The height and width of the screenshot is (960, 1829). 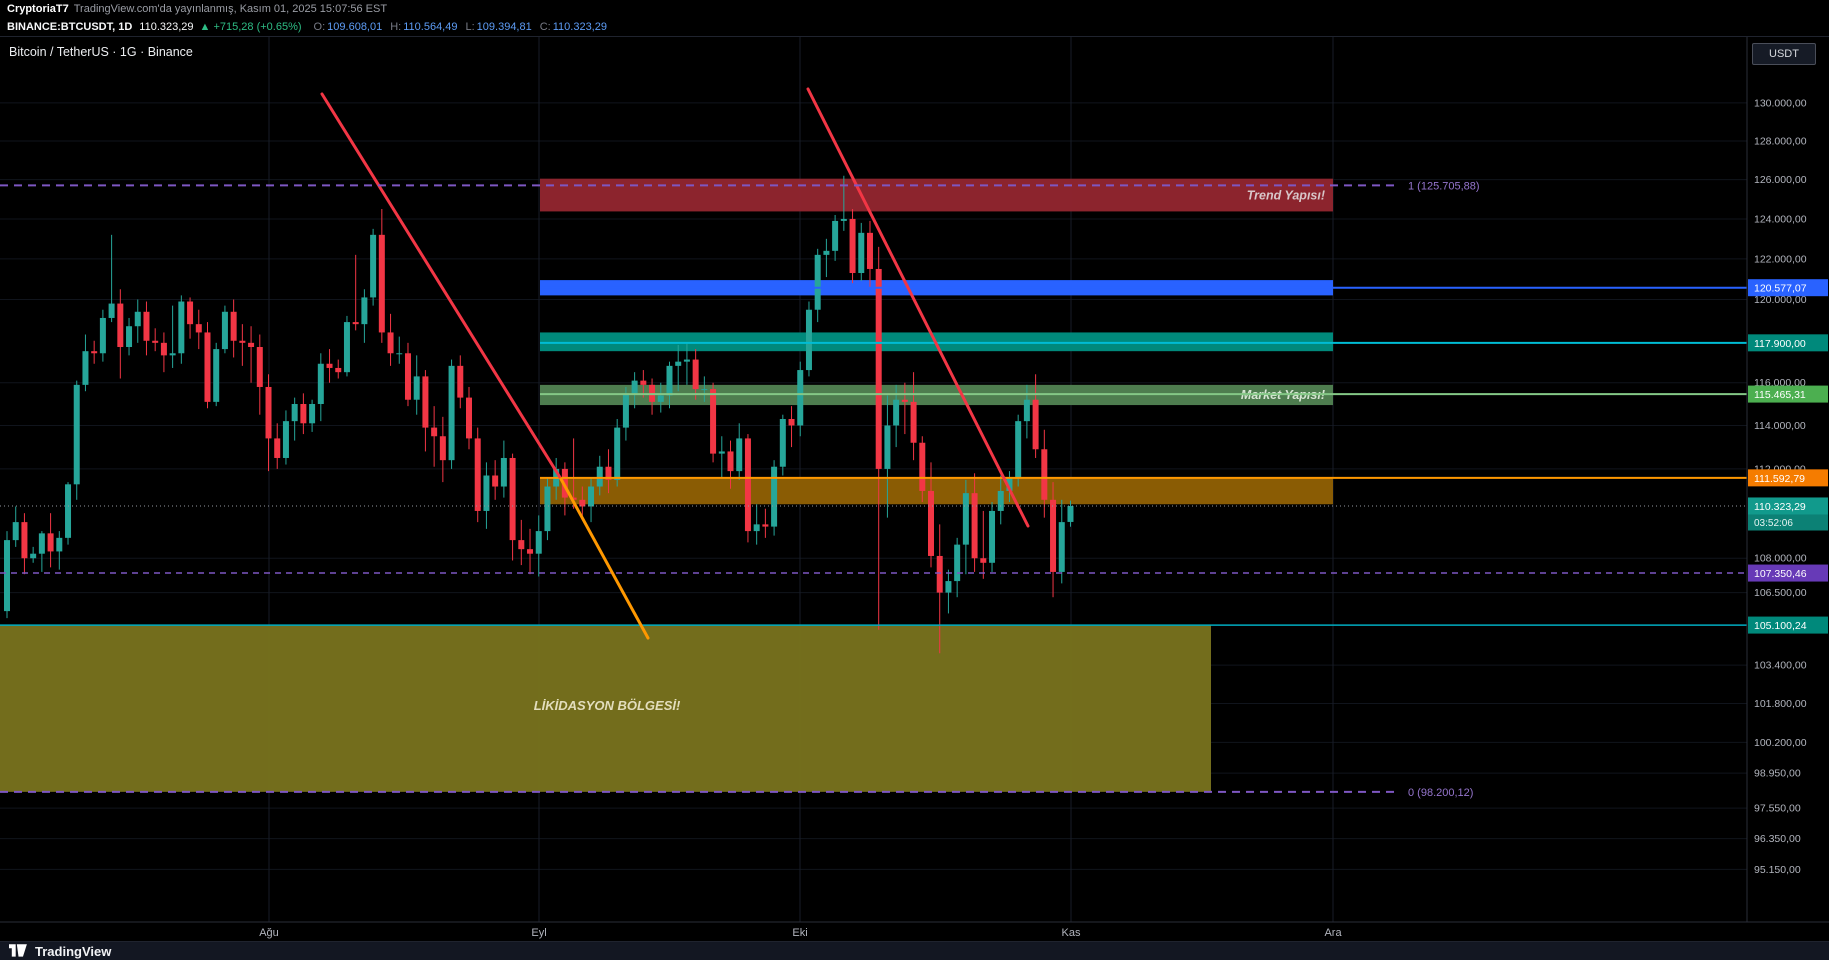 I want to click on price-change: ▲ +715,28 (+0.65%), so click(x=250, y=27).